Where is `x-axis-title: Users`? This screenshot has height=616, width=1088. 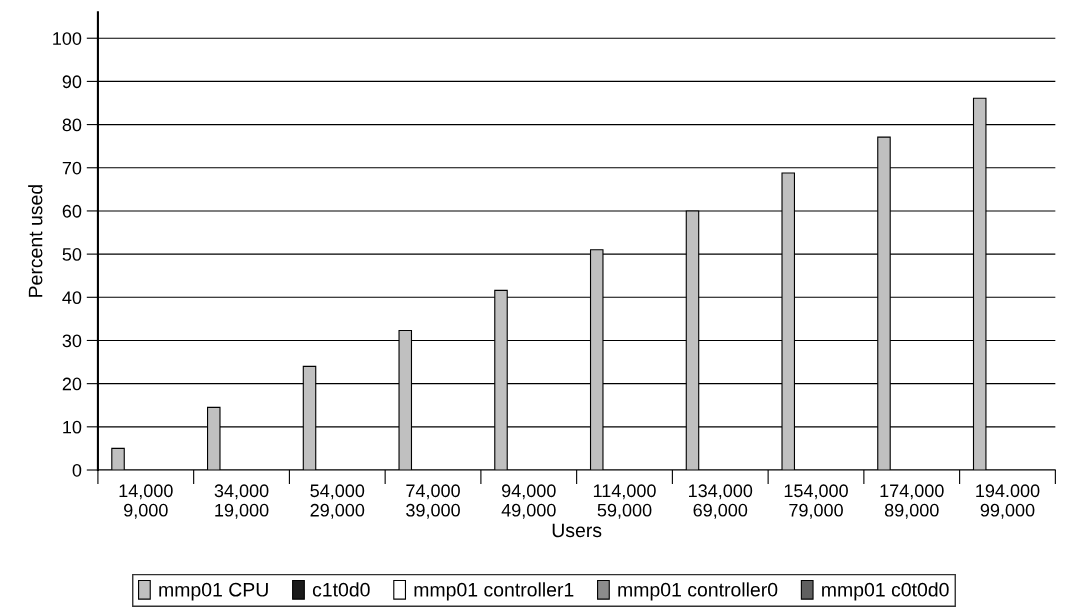 x-axis-title: Users is located at coordinates (577, 530).